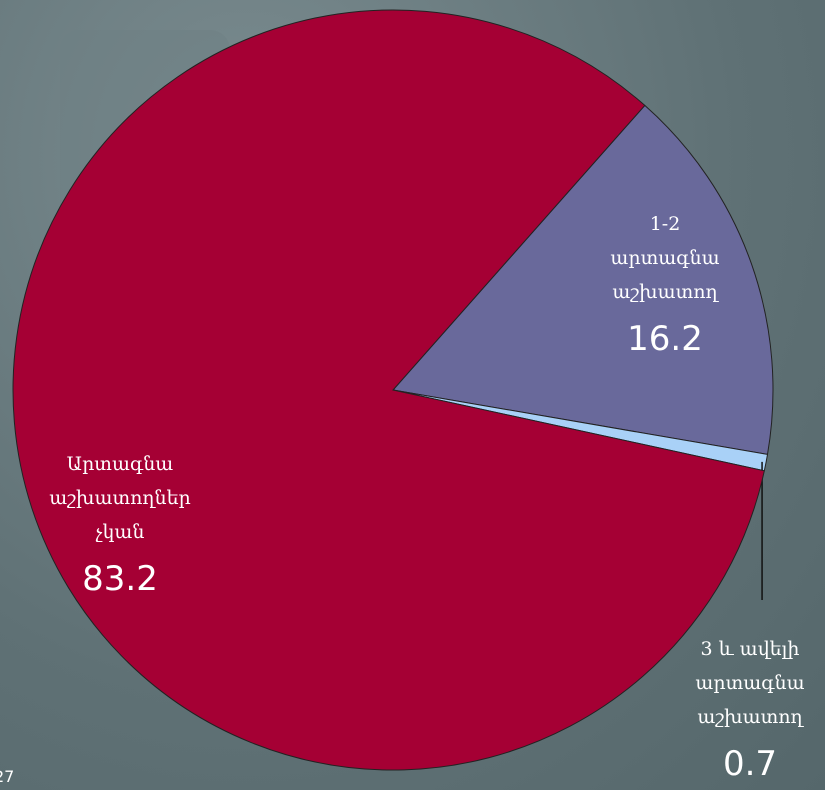 The height and width of the screenshot is (790, 825). Describe the element at coordinates (120, 464) in the screenshot. I see `label-line: Արտագնա` at that location.